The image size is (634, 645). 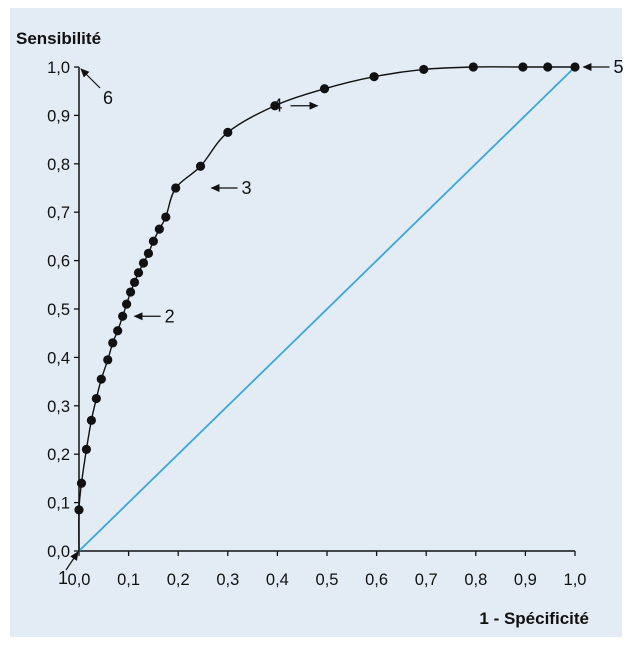 I want to click on x-tick-label: 0,7, so click(x=426, y=580).